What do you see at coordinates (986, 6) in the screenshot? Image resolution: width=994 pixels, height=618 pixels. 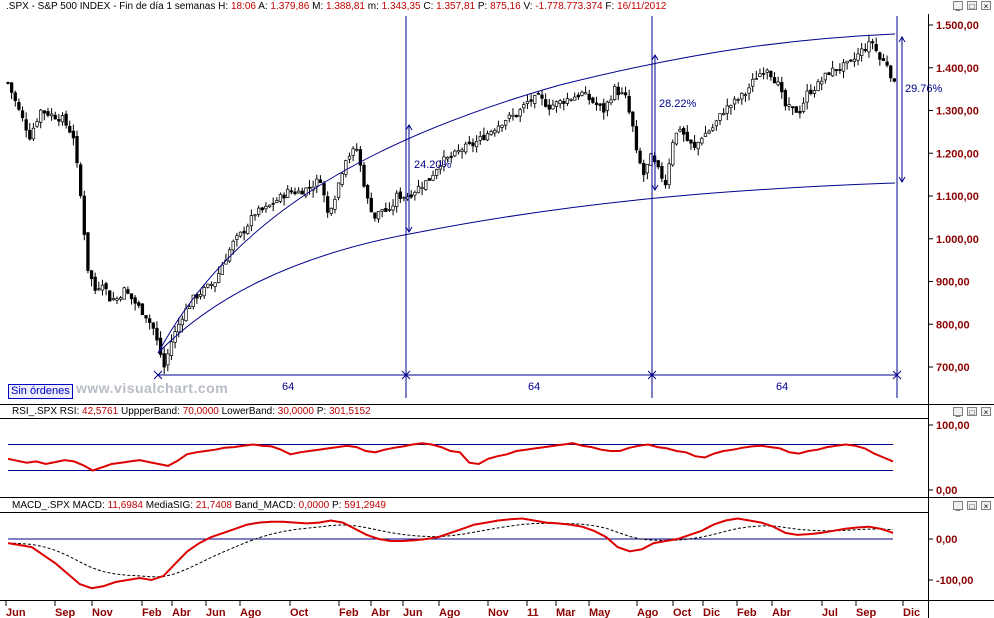 I see `close-icon: ×` at bounding box center [986, 6].